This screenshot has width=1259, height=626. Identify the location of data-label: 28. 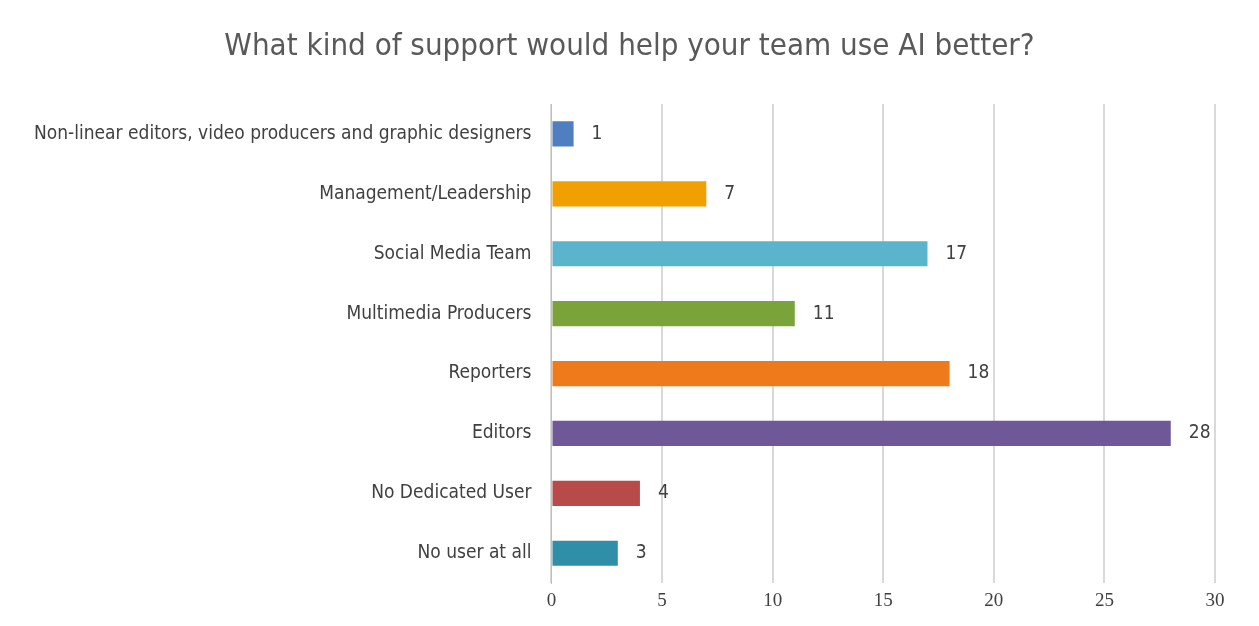
(1199, 431).